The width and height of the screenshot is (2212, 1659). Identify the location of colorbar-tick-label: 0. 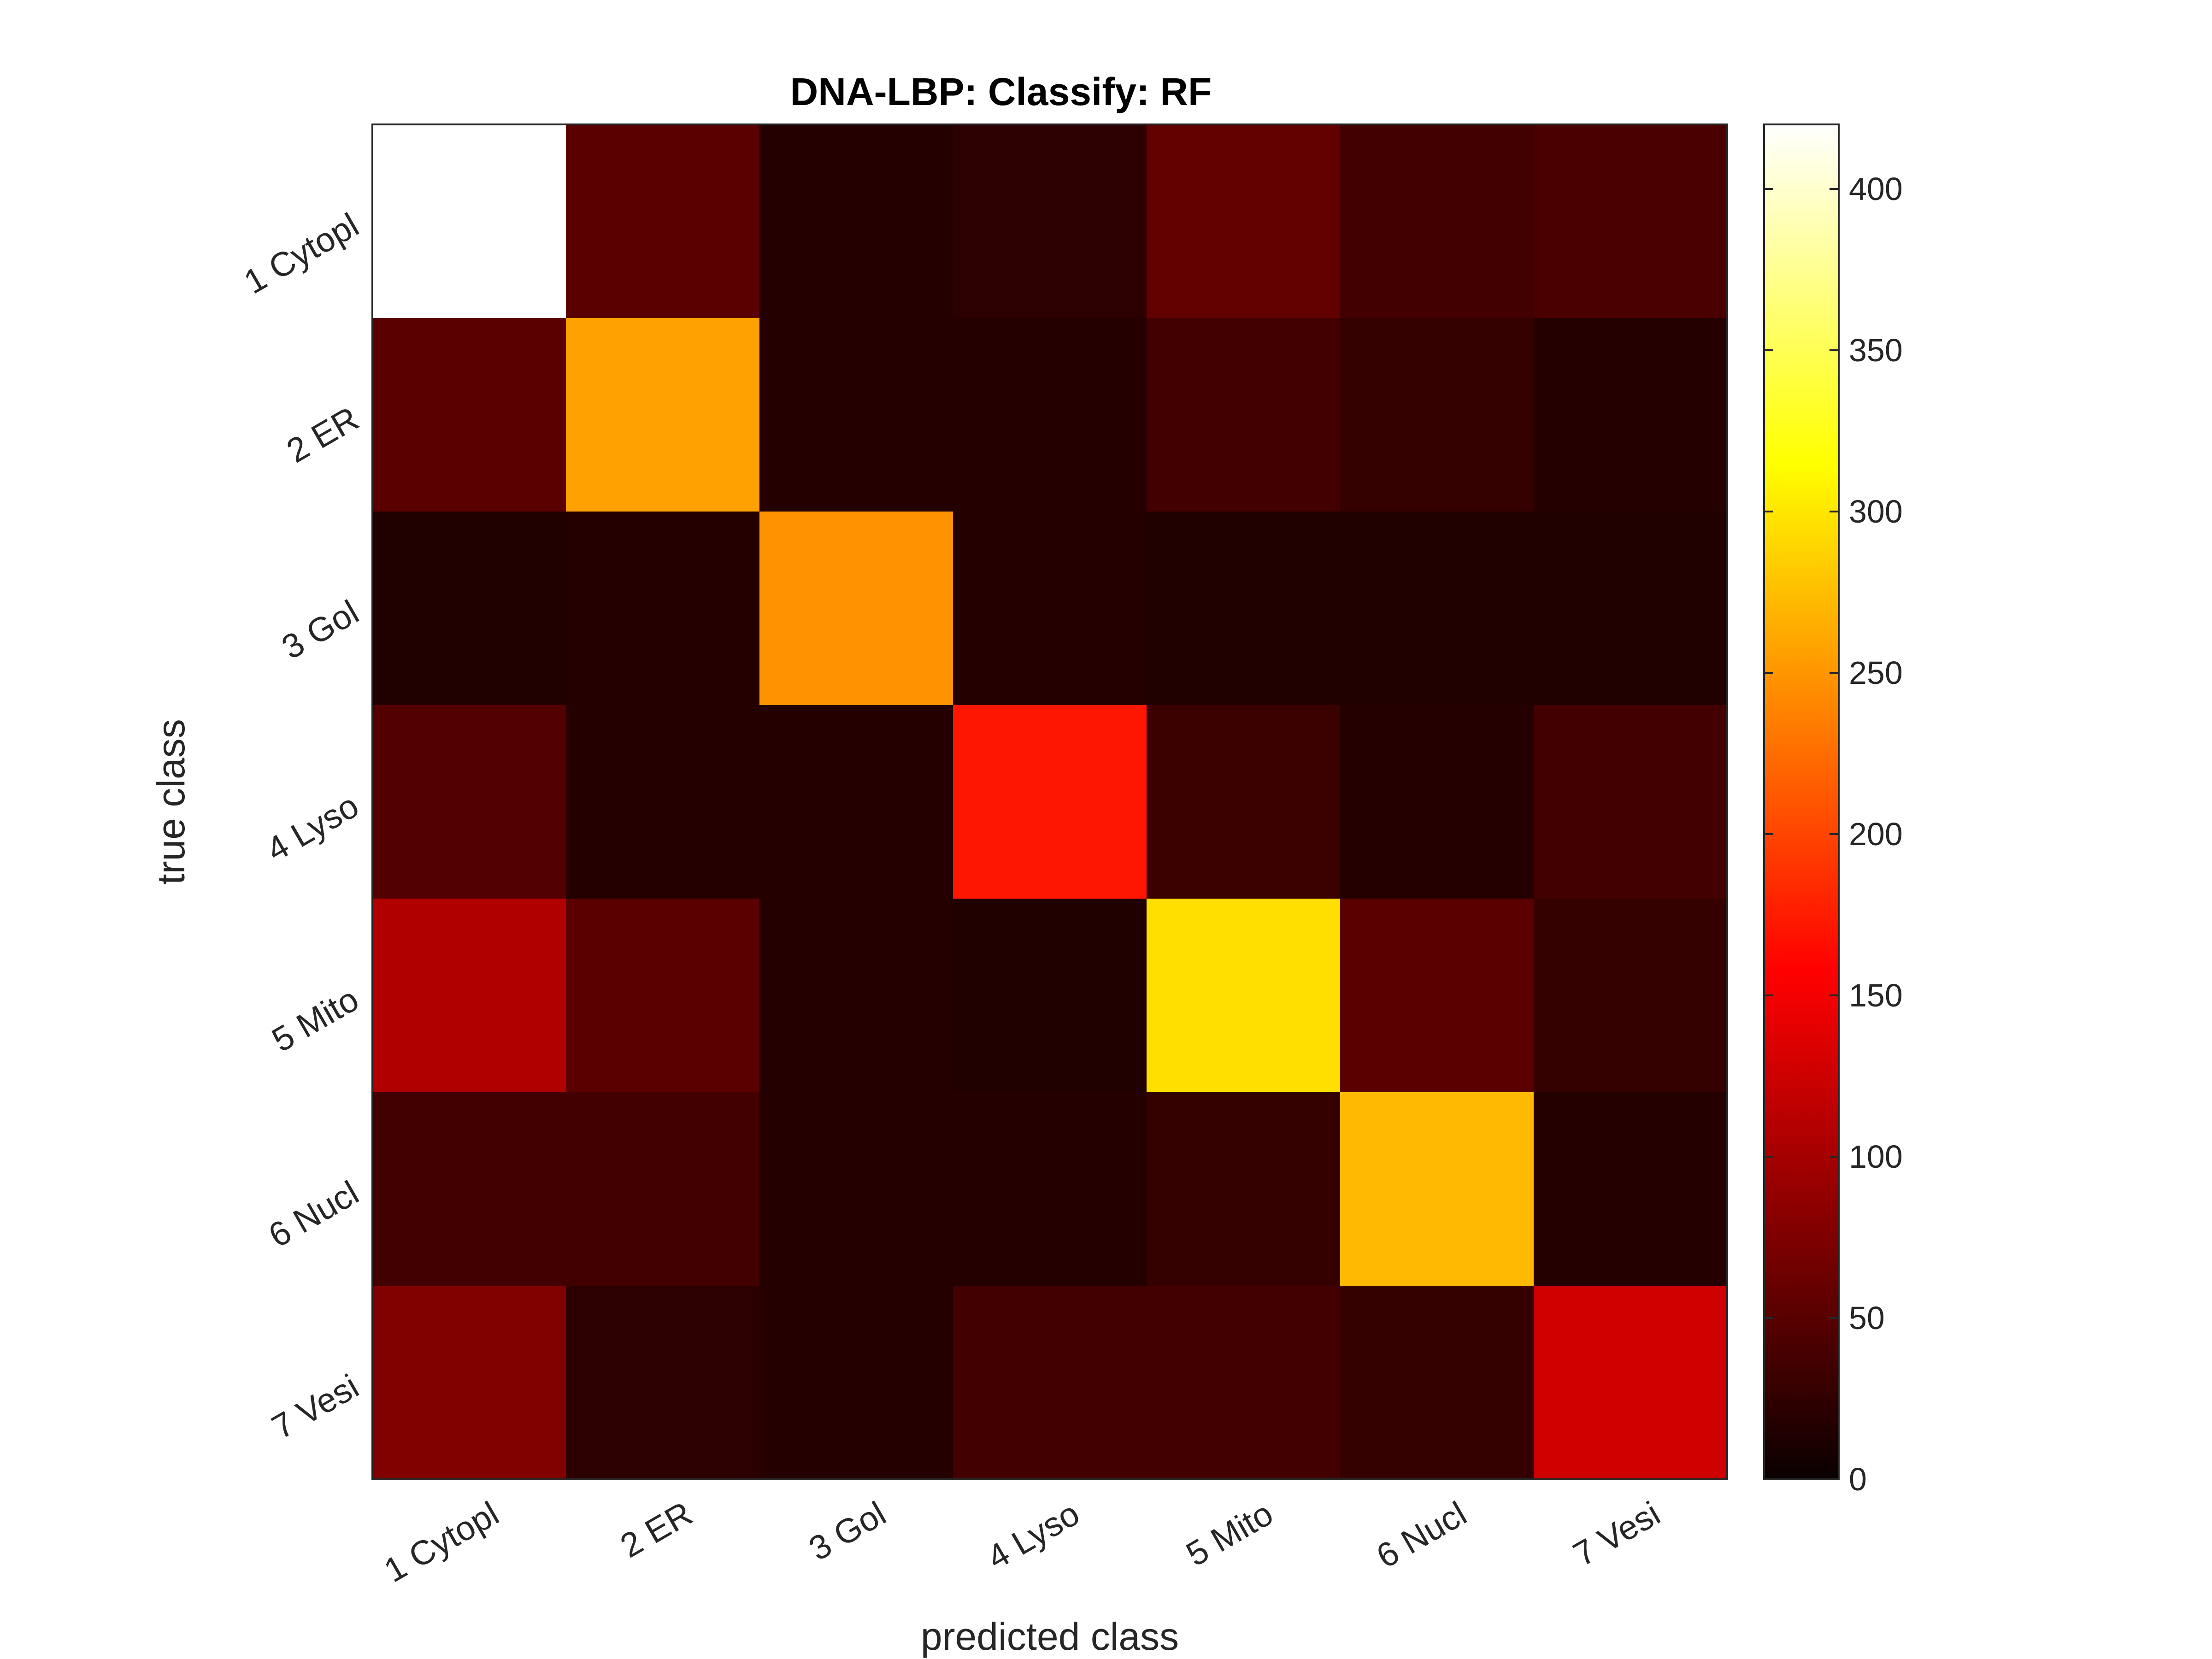
(1858, 1479).